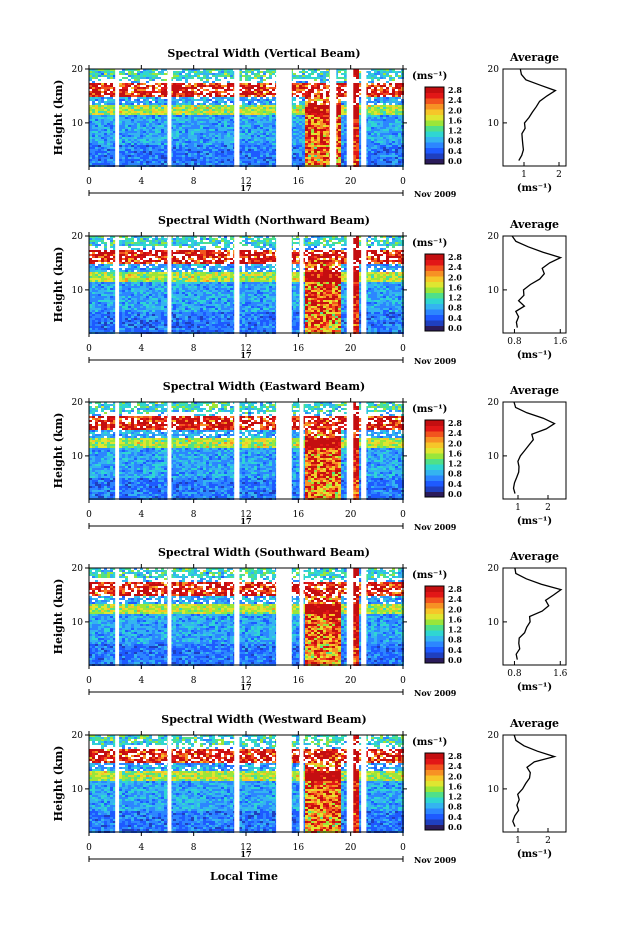 The height and width of the screenshot is (929, 617). Describe the element at coordinates (429, 76) in the screenshot. I see `colorbar-unit: (ms⁻¹)` at that location.